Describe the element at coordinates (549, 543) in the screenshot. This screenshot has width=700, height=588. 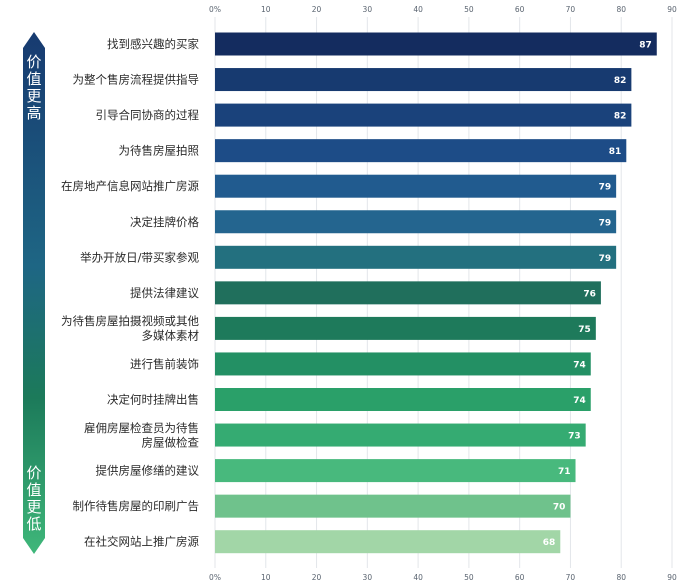
I see `value-label: 68` at that location.